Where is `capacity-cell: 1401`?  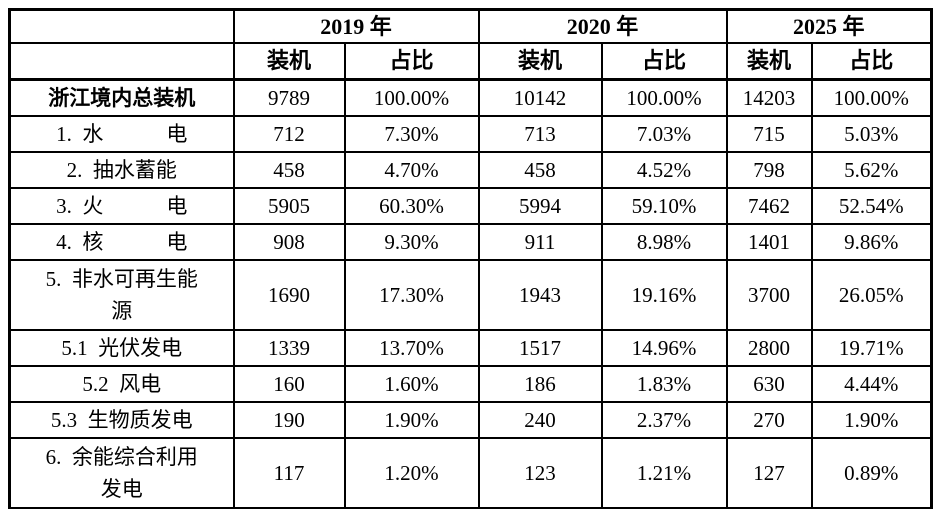
capacity-cell: 1401 is located at coordinates (769, 242).